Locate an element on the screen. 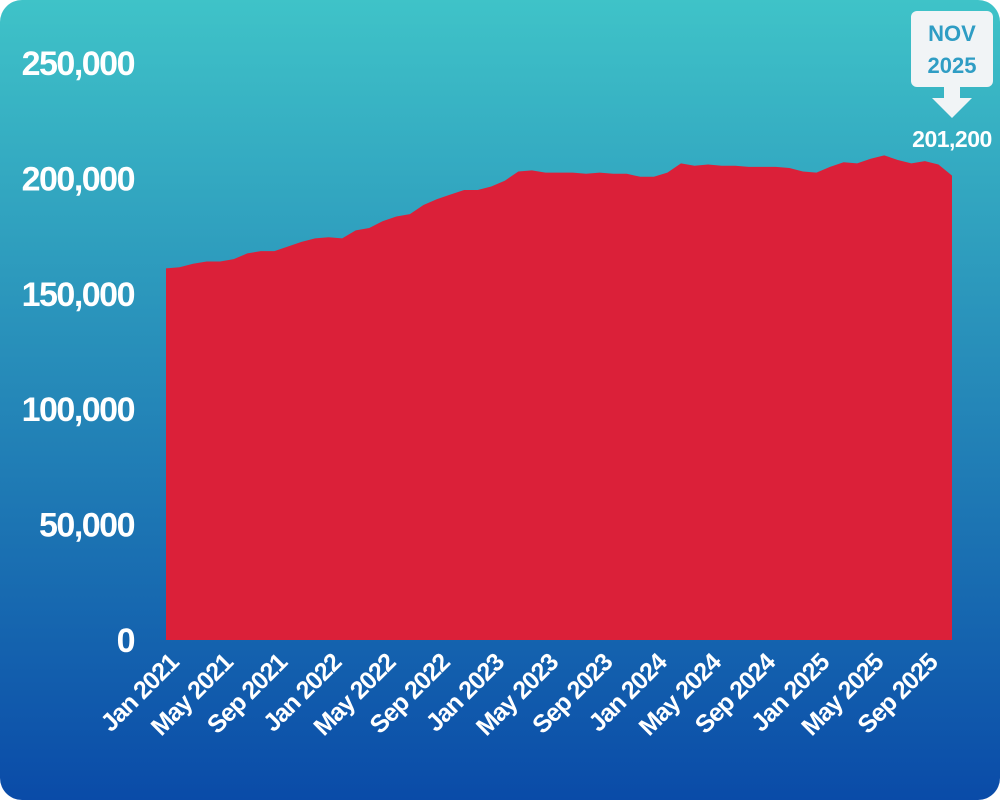 This screenshot has width=1000, height=800. y-tick-label: 100,000 is located at coordinates (78, 410).